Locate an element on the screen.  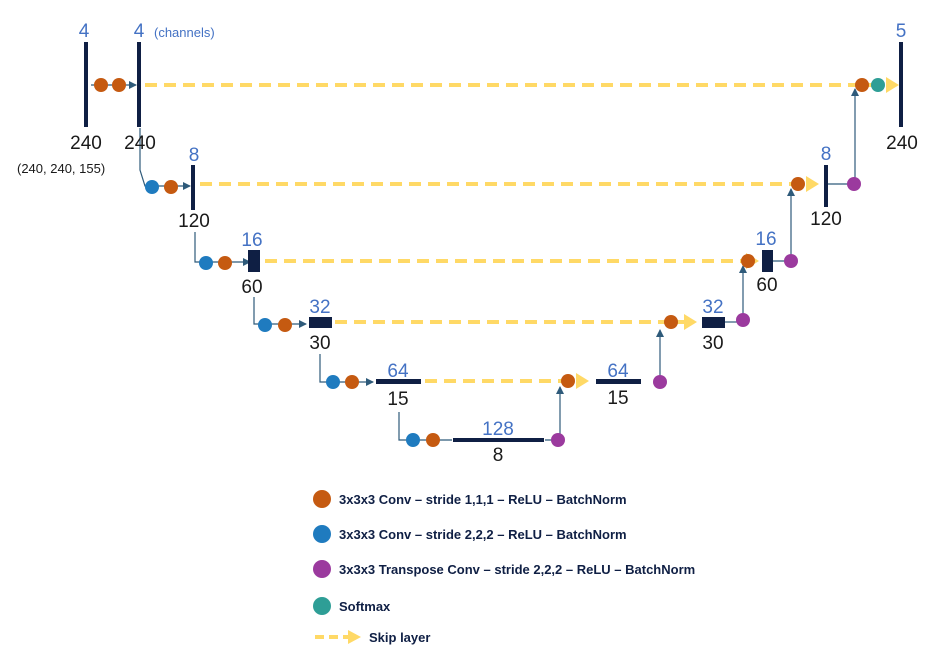
label-output-size: 240 is located at coordinates (902, 143).